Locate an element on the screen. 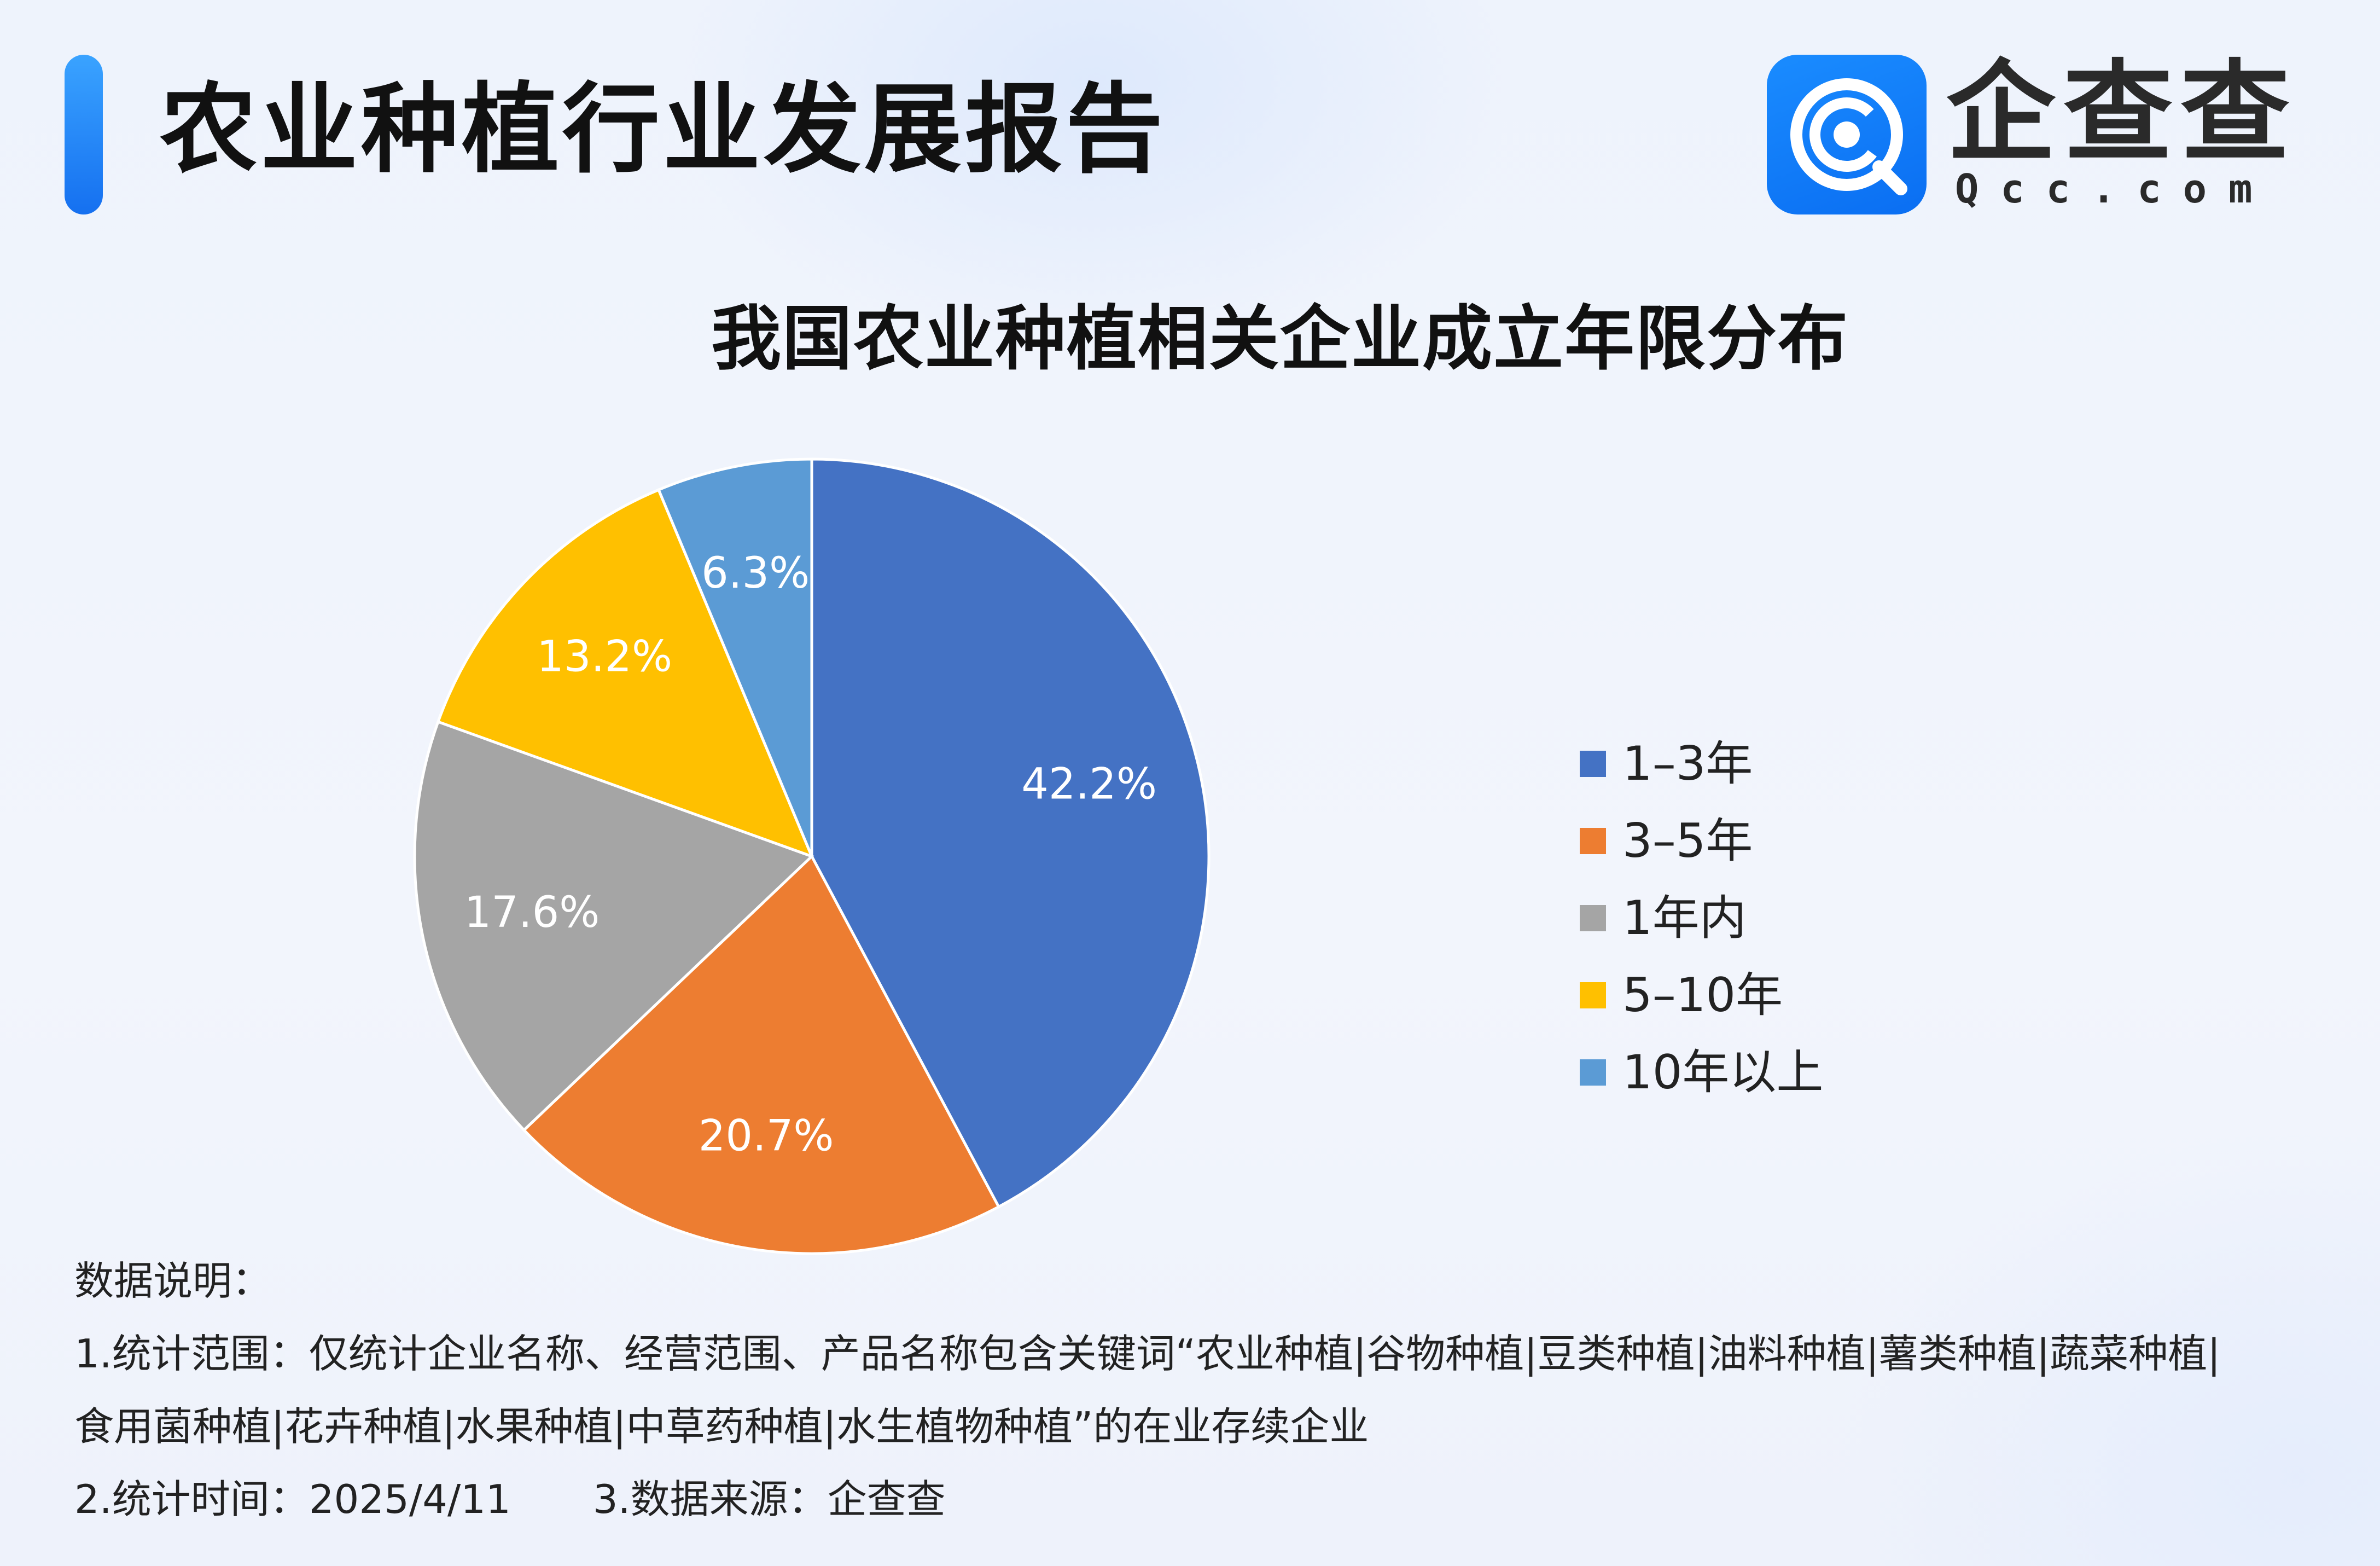 The image size is (2380, 1566). legend-item-1: 1–3年 is located at coordinates (1701, 763).